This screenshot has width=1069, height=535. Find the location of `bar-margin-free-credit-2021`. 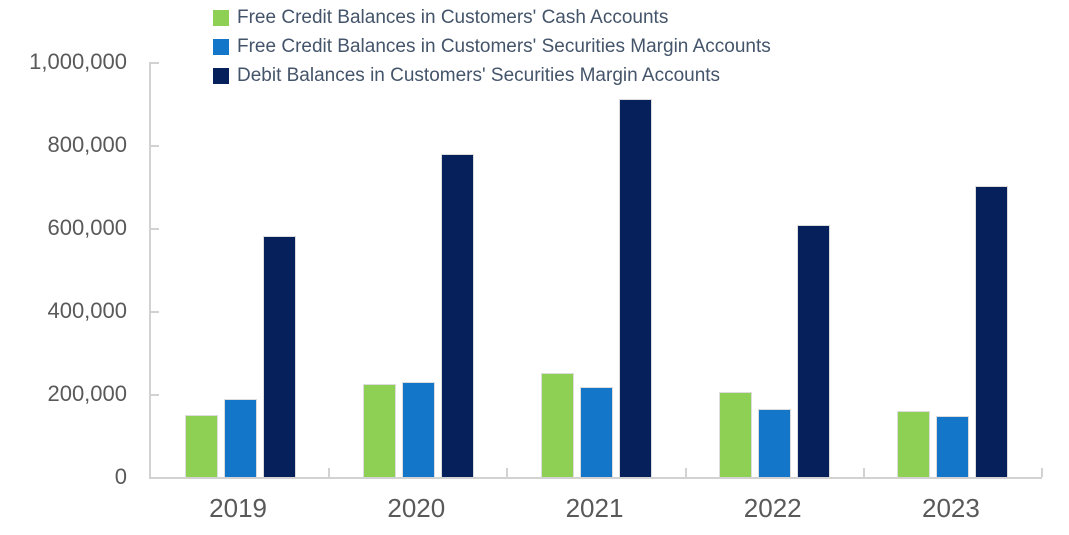

bar-margin-free-credit-2021 is located at coordinates (596, 432).